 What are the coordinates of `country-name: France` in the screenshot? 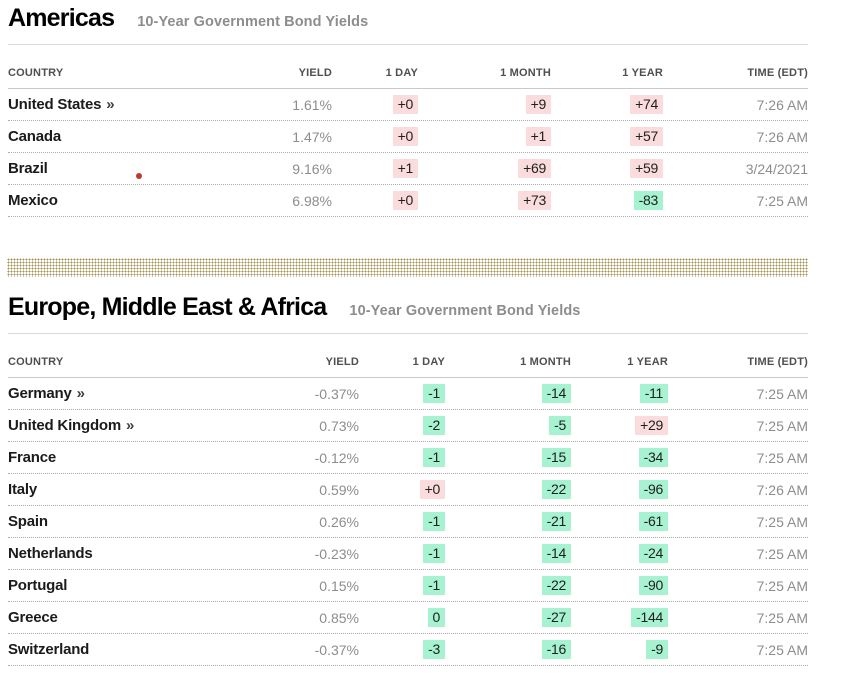 It's located at (32, 457).